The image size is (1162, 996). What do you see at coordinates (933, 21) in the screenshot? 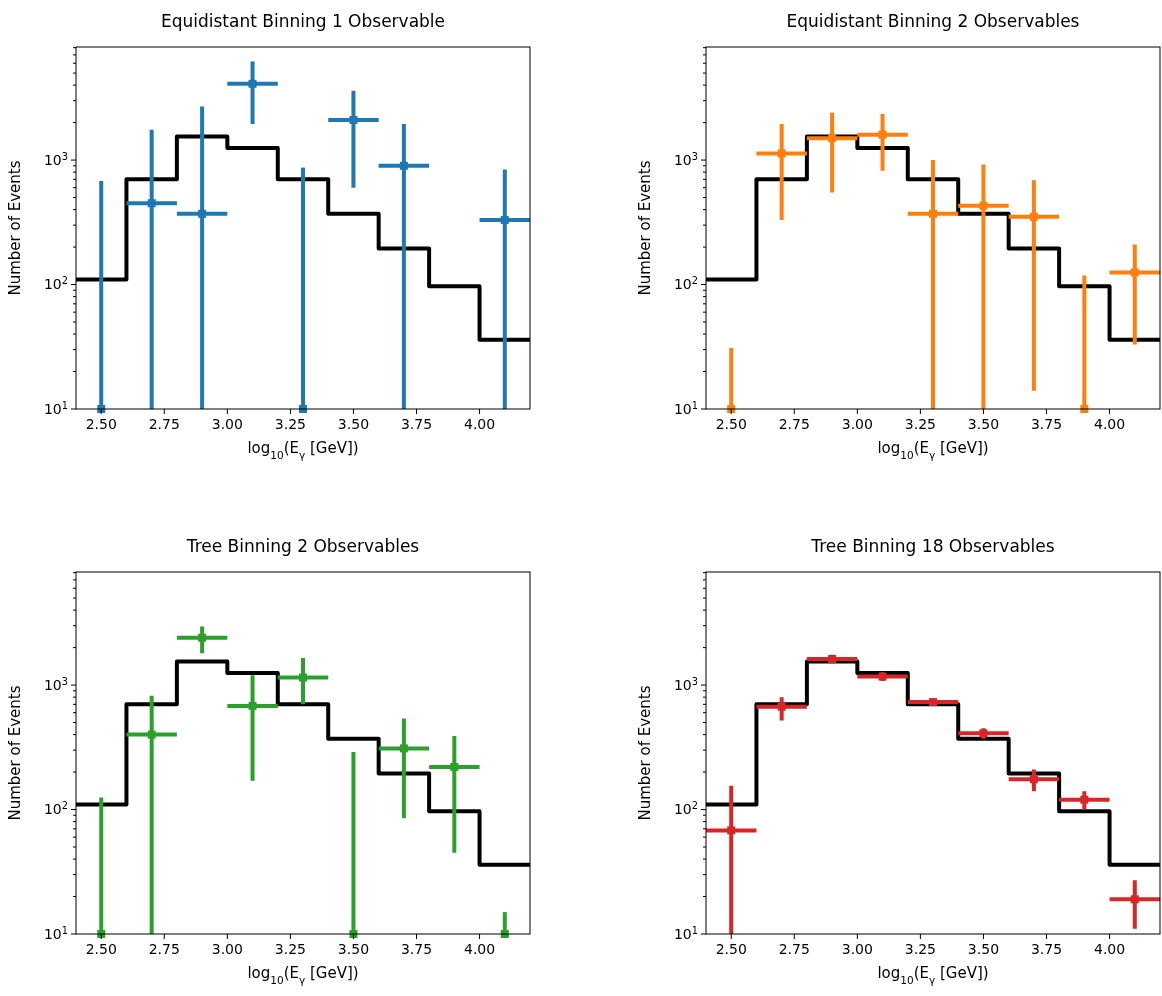
I see `chart-title: Equidistant Binning 2 Observables` at bounding box center [933, 21].